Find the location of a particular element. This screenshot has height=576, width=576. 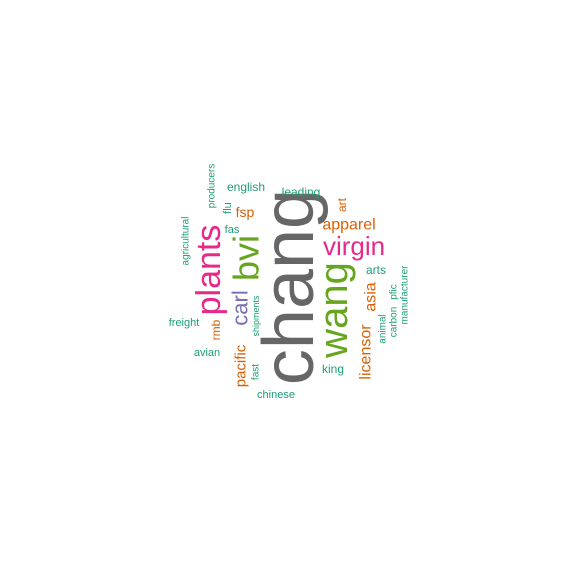

word-wang: wang is located at coordinates (334, 310).